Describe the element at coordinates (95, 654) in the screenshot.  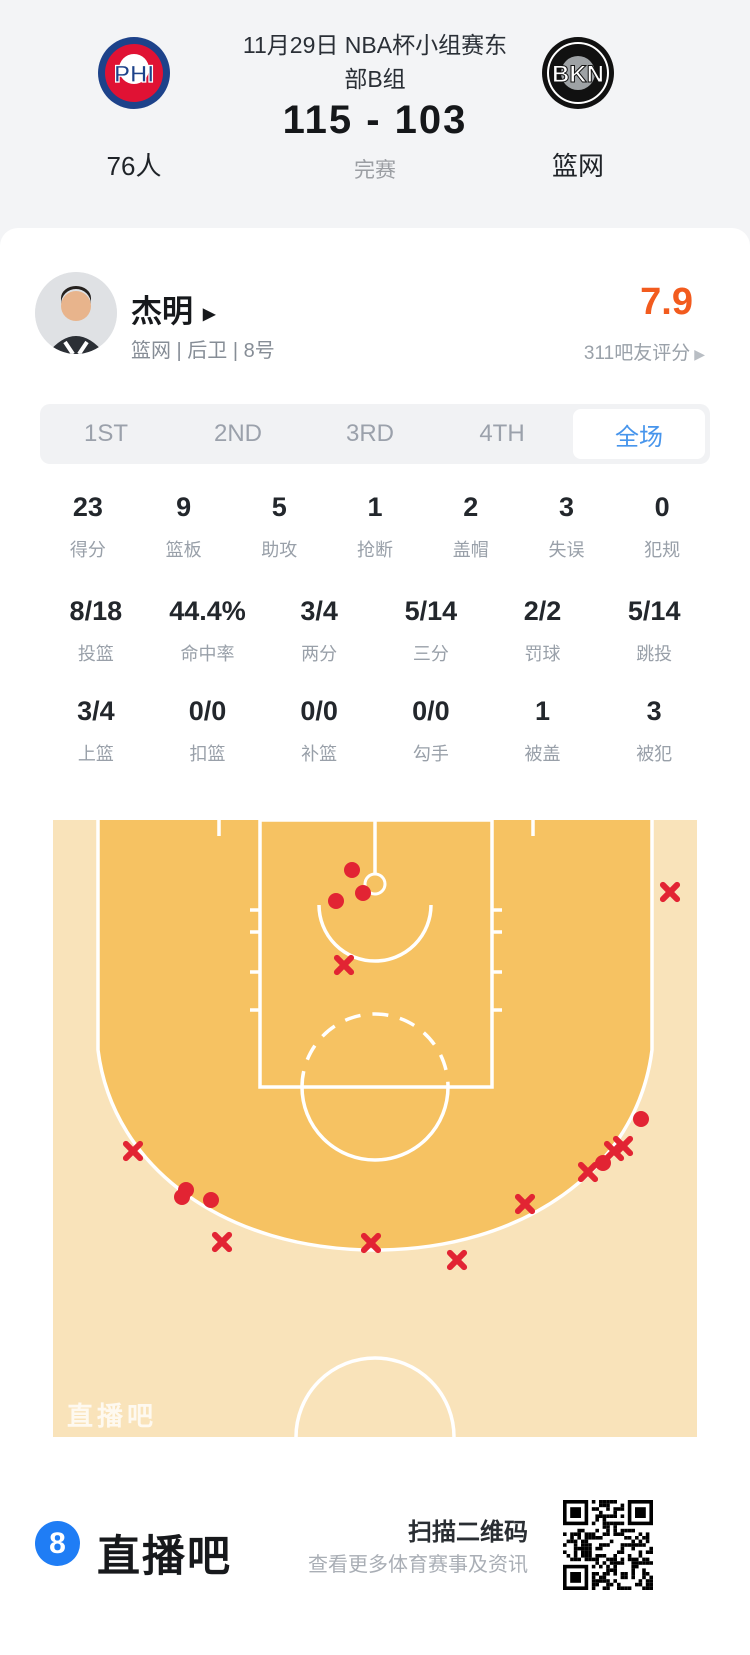
I see `stat-label: 投篮` at that location.